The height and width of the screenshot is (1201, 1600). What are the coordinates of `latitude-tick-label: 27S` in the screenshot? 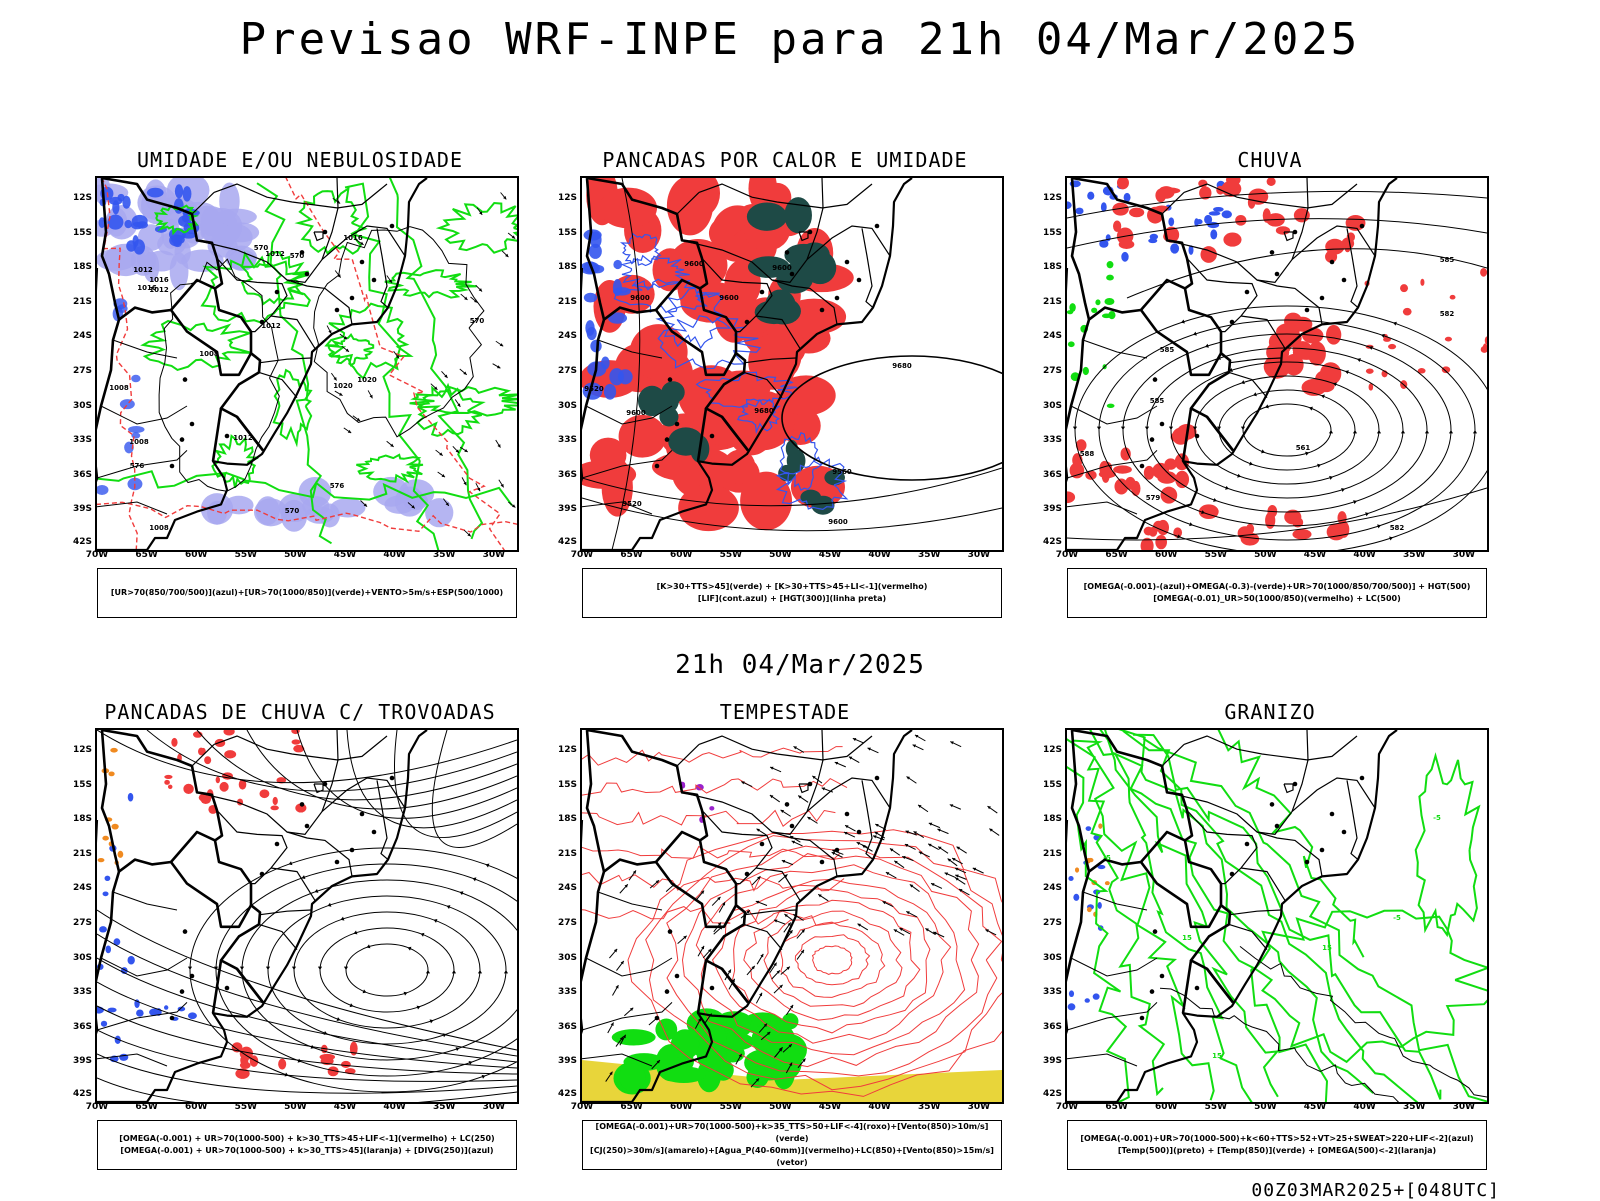 It's located at (82, 371).